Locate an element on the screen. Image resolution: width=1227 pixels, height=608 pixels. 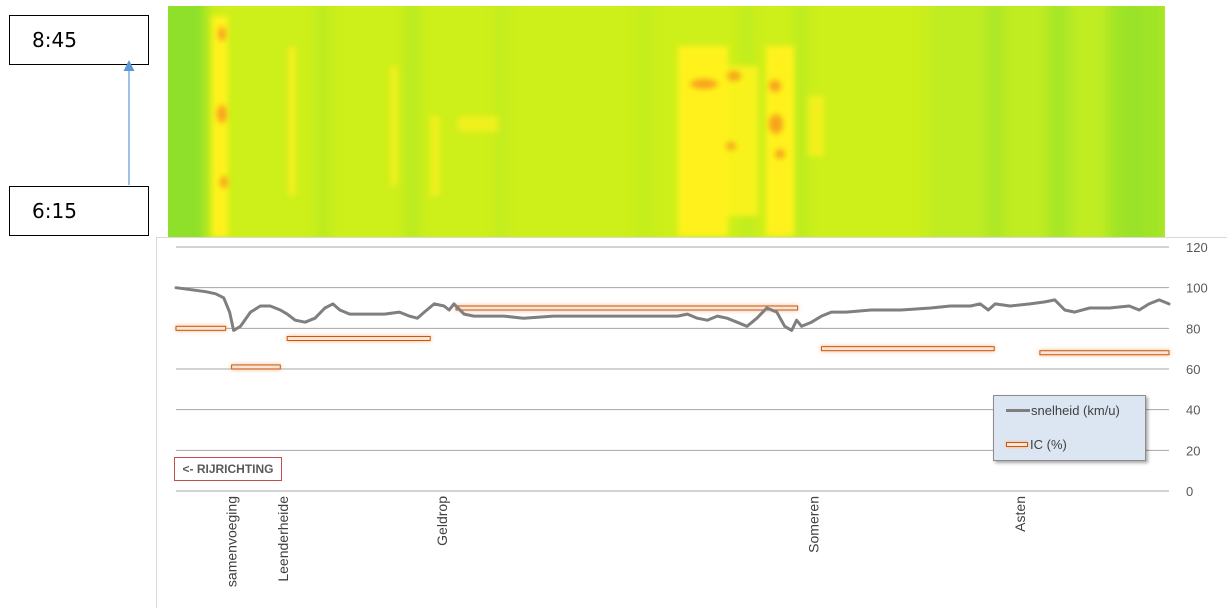
legend-swatch-speed is located at coordinates (1018, 410).